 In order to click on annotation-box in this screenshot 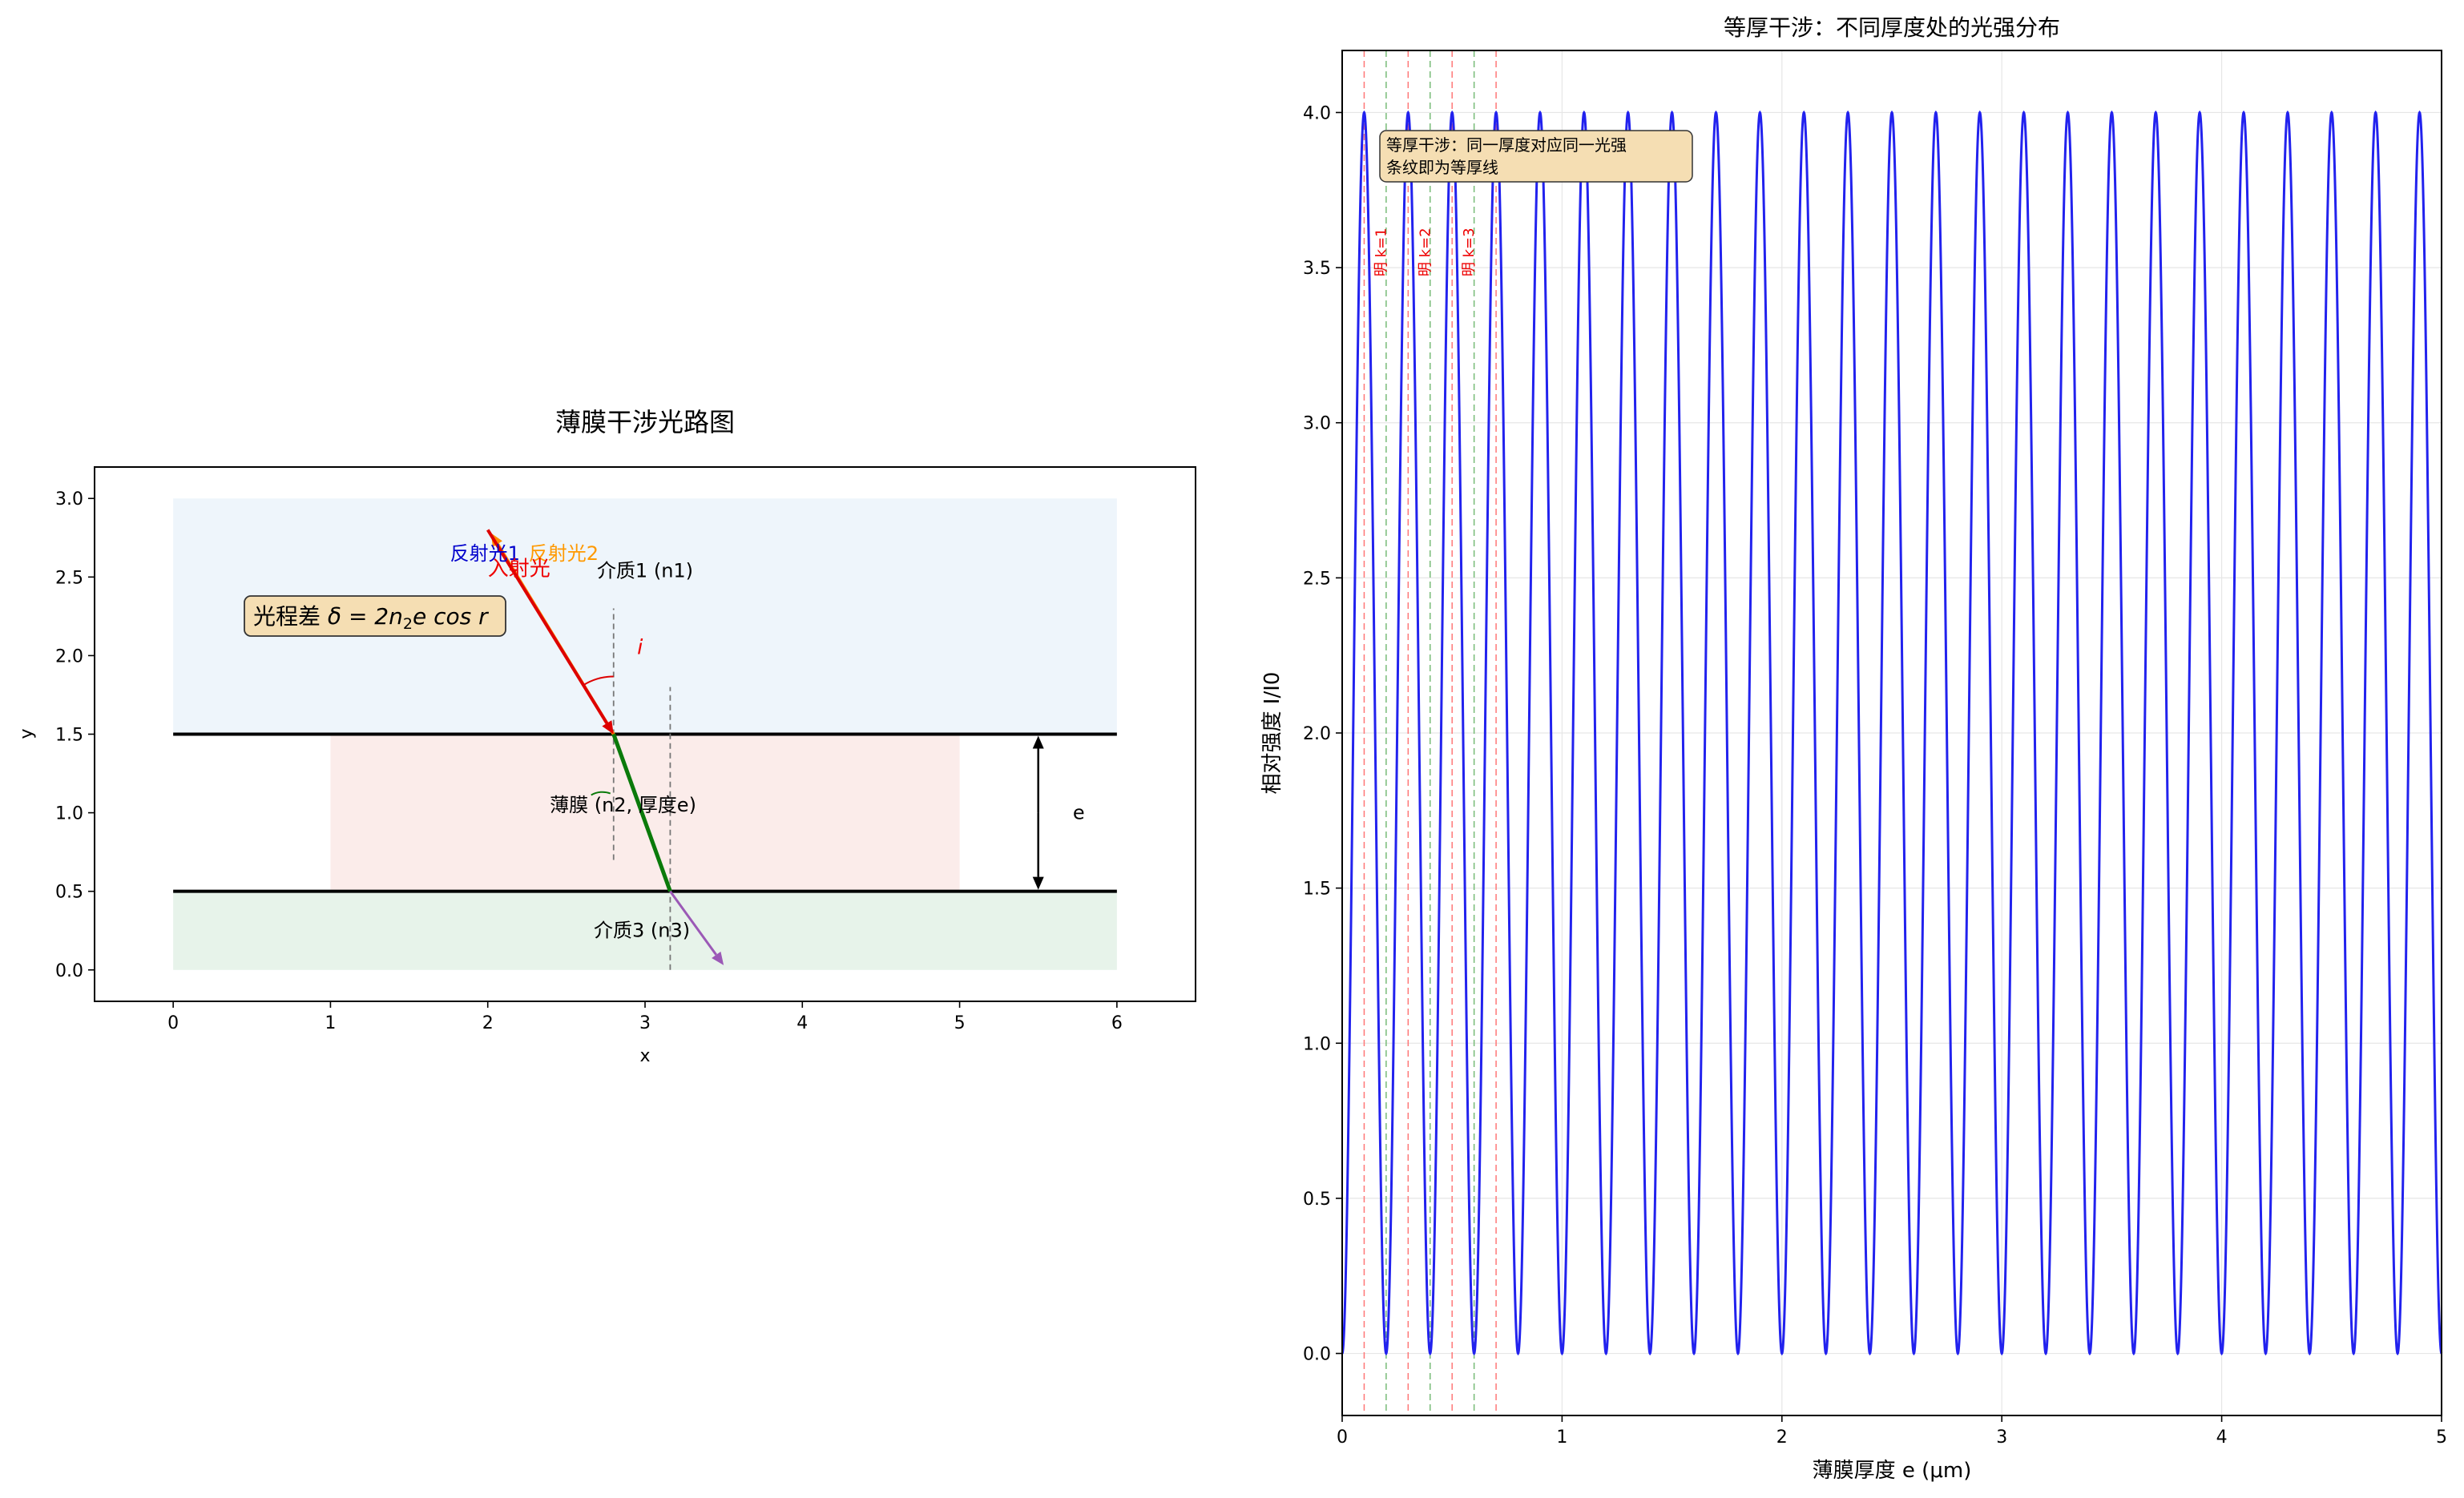, I will do `click(1536, 156)`.